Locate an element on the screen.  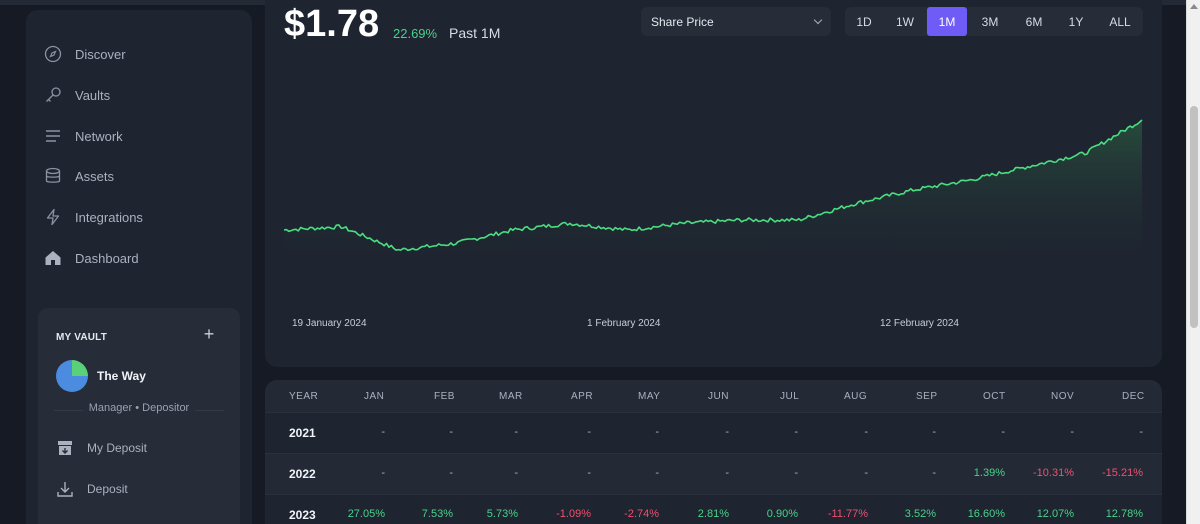
add-vault-button: + is located at coordinates (209, 334).